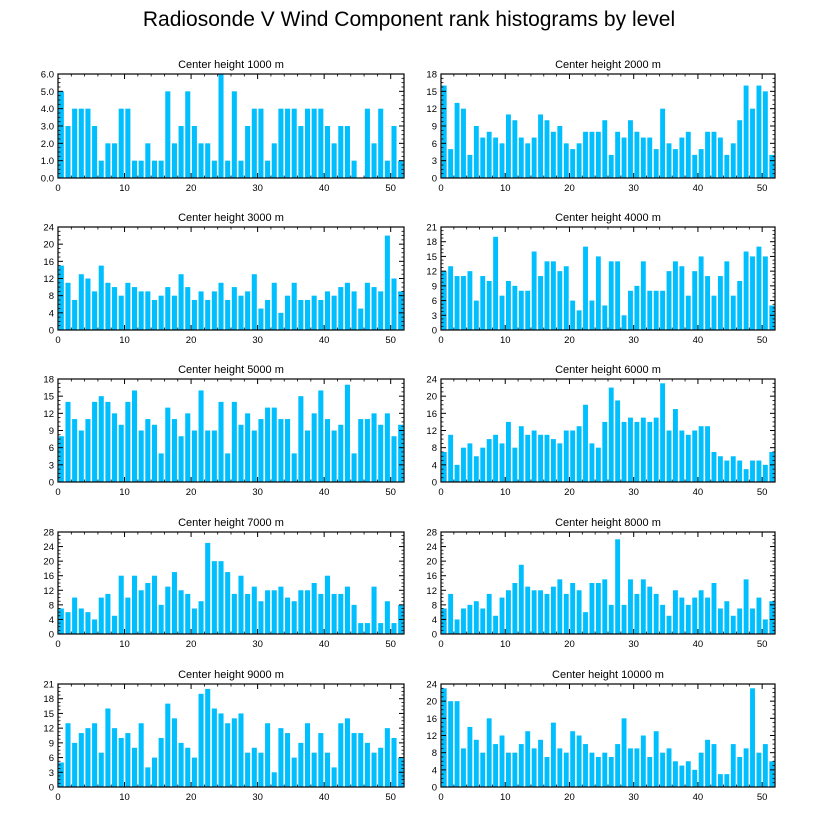  Describe the element at coordinates (434, 144) in the screenshot. I see `panel-2-ytick-label: 6` at that location.